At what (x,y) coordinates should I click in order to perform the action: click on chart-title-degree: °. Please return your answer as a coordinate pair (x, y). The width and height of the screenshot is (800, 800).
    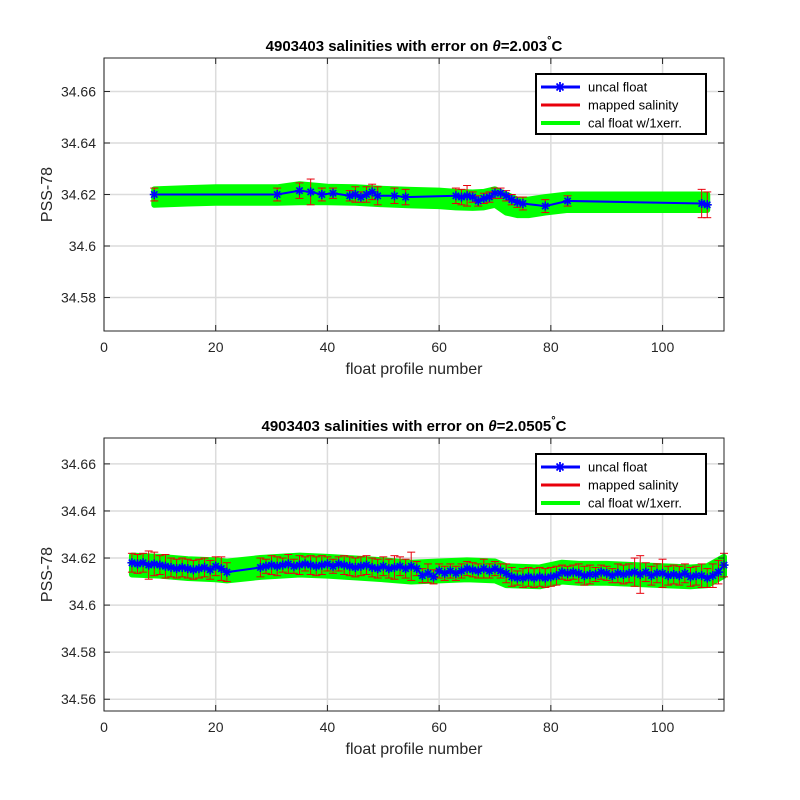
    Looking at the image, I should click on (549, 41).